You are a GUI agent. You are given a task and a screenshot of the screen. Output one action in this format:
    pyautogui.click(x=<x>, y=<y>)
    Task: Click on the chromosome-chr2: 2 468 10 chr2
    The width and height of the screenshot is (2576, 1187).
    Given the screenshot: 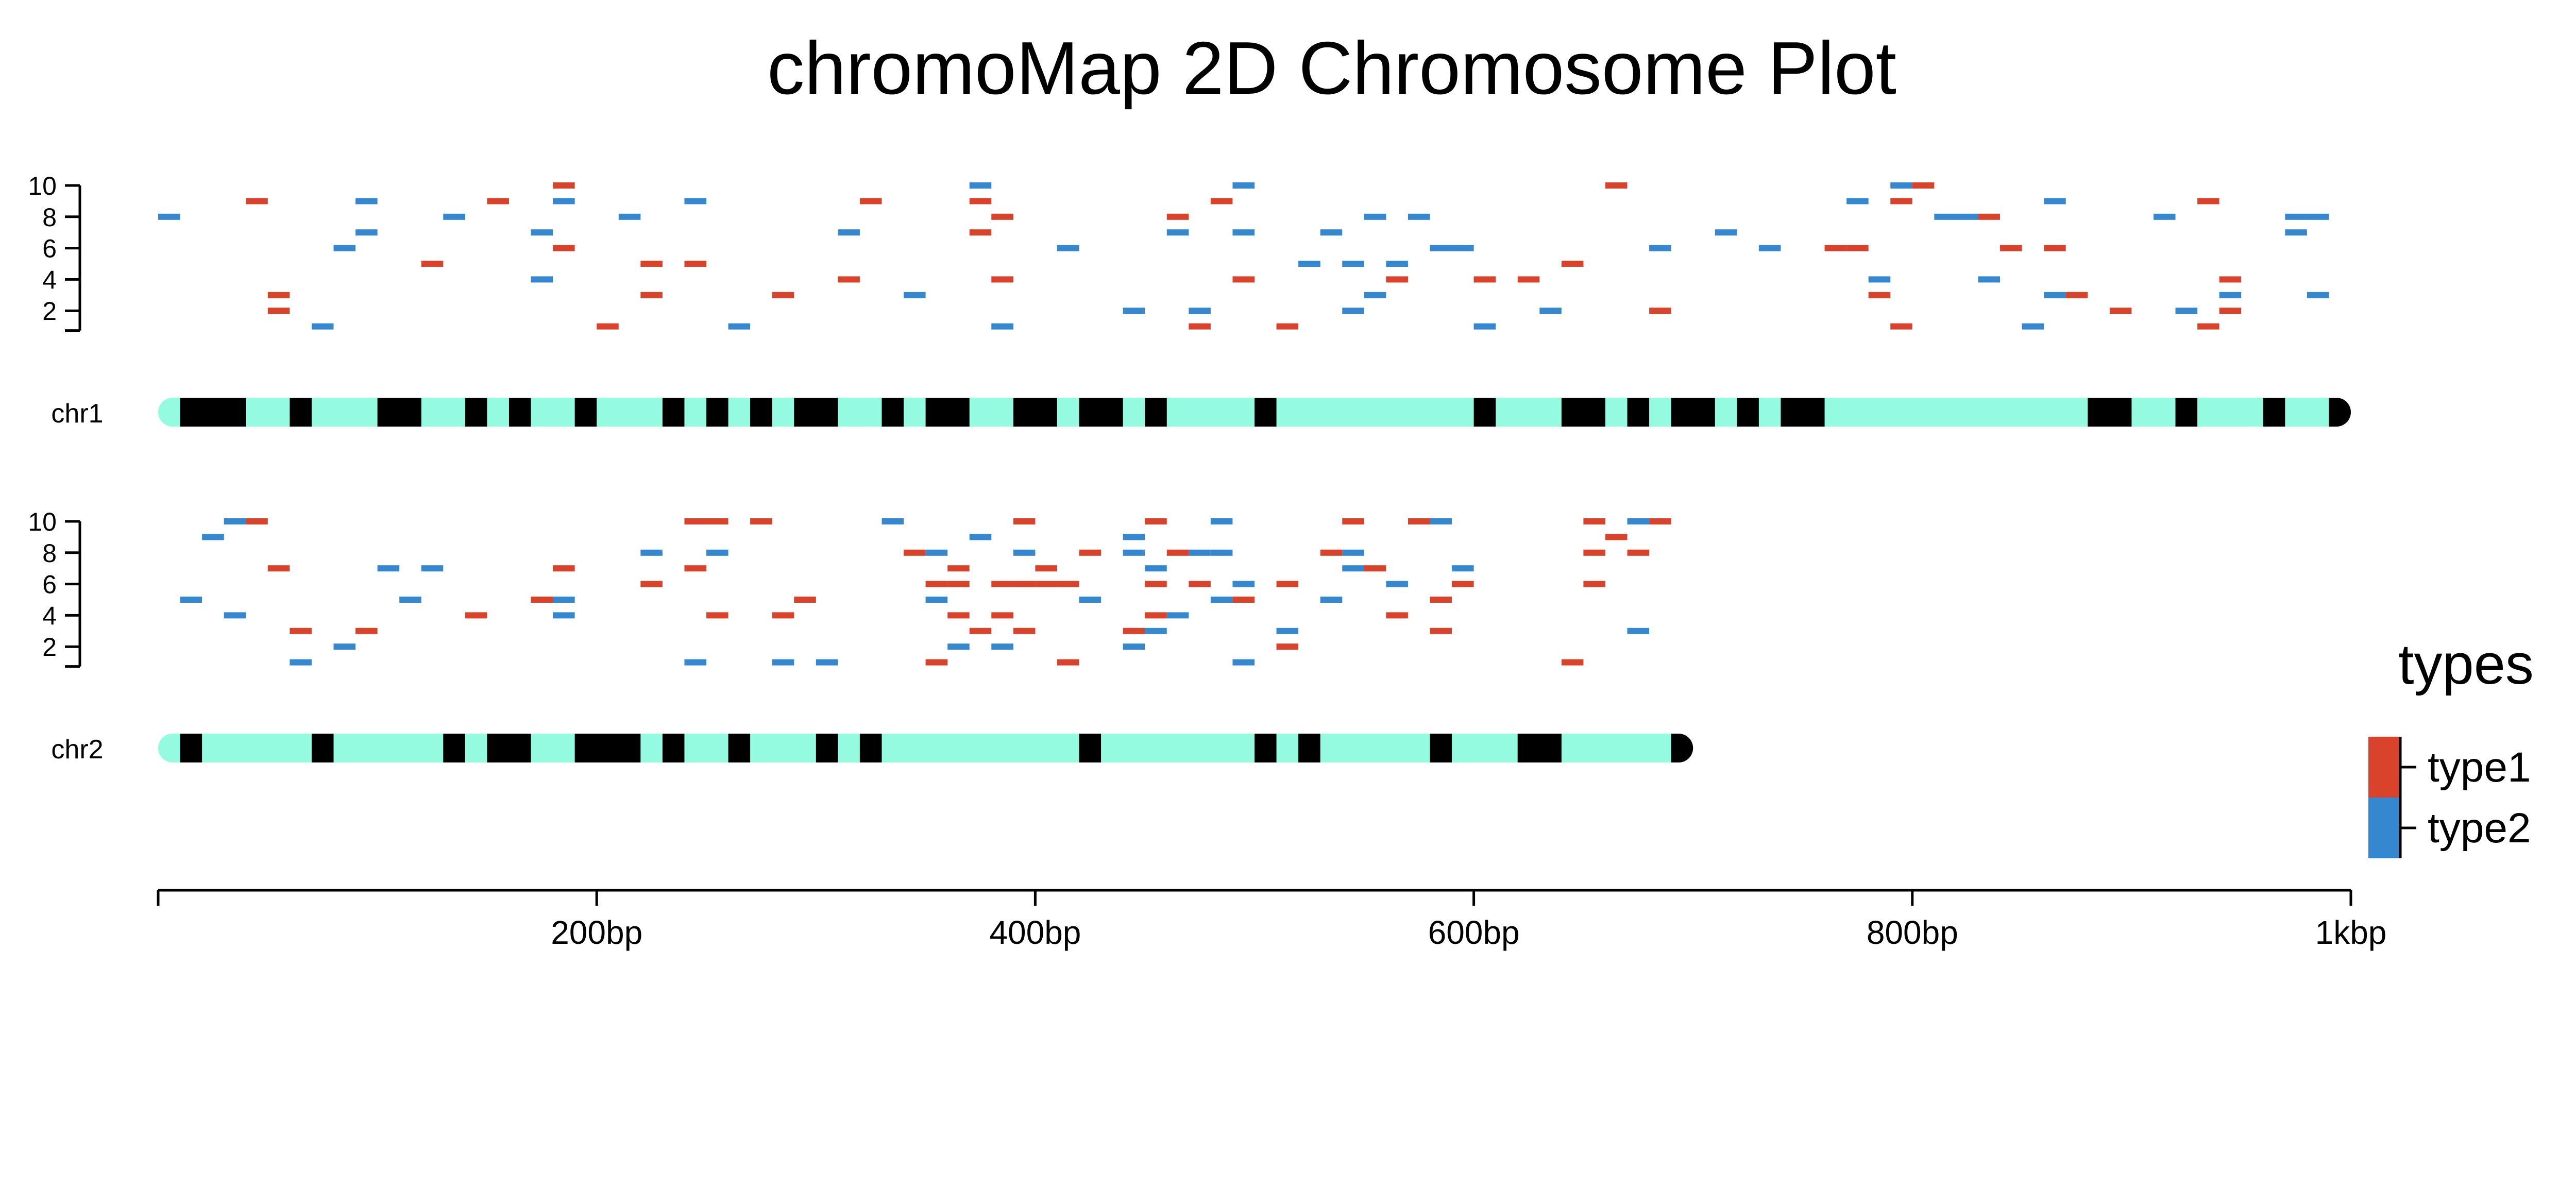 What is the action you would take?
    pyautogui.click(x=860, y=636)
    